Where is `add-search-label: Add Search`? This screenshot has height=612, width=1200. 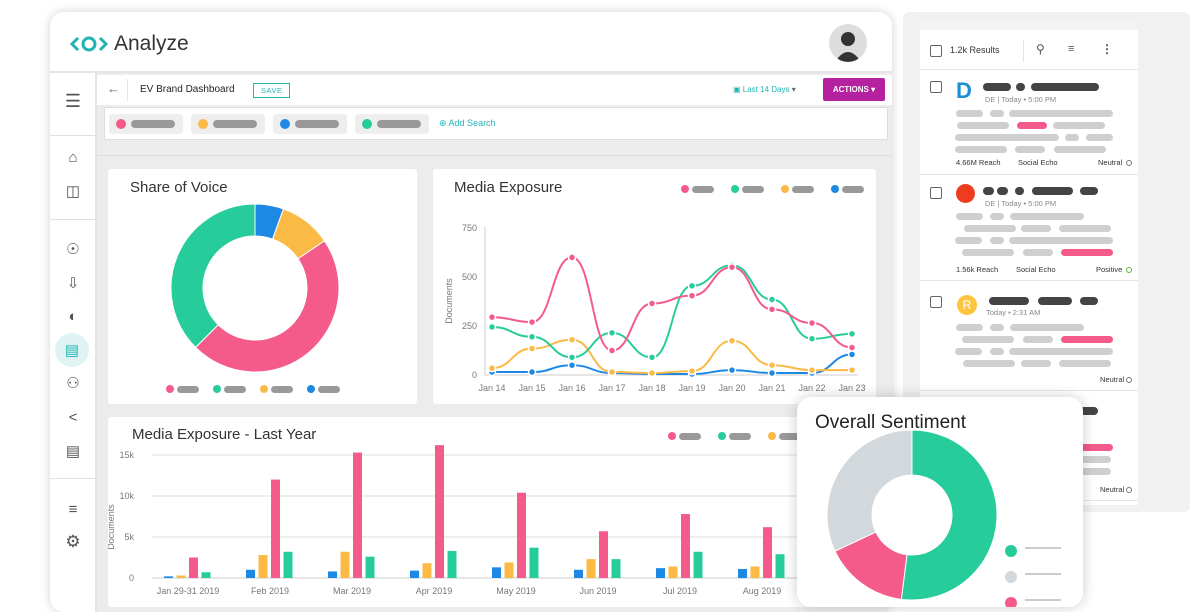
add-search-label: Add Search is located at coordinates (472, 123).